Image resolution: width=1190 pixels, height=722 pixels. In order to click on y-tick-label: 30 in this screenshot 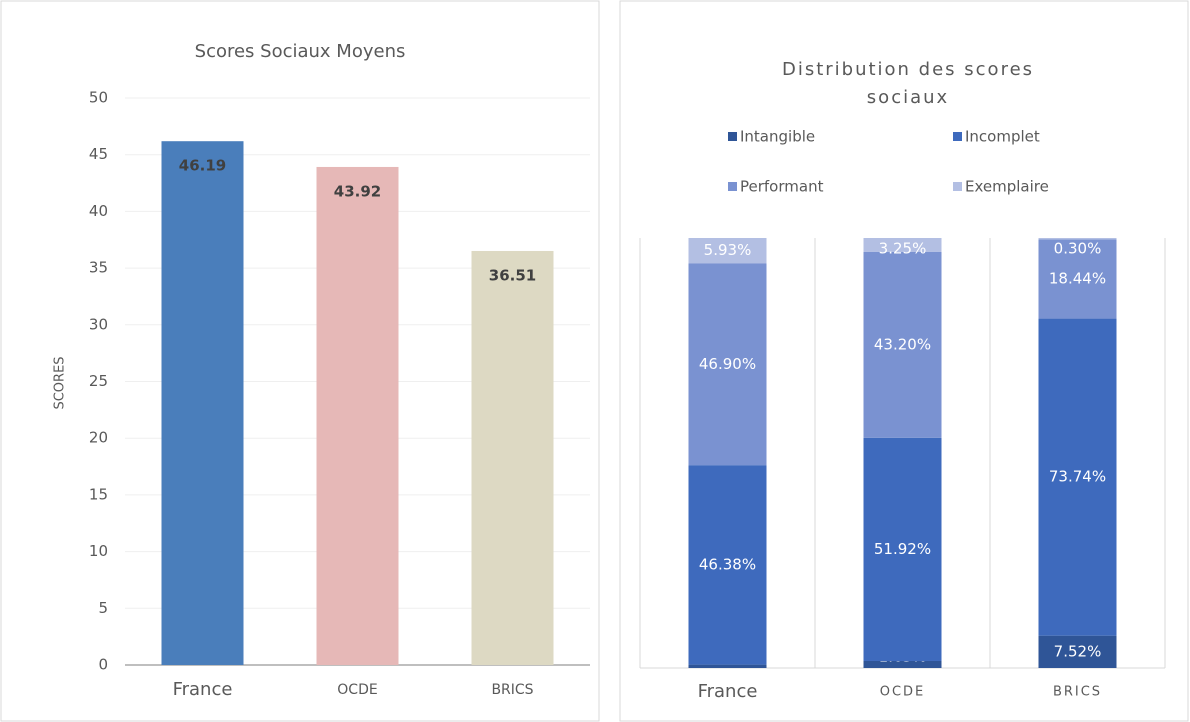, I will do `click(98, 324)`.